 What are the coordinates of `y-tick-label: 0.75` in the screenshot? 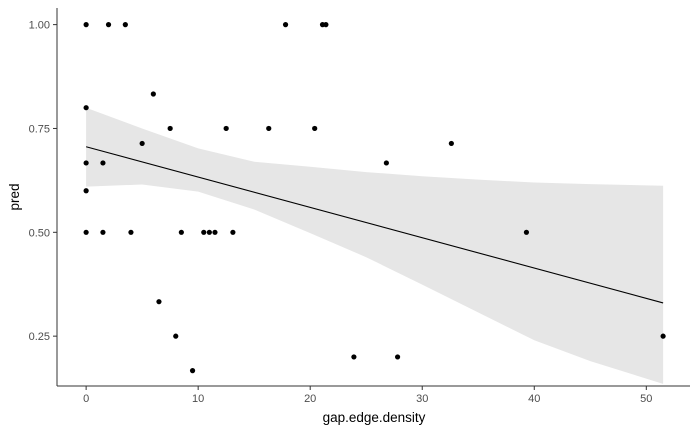 It's located at (39, 129).